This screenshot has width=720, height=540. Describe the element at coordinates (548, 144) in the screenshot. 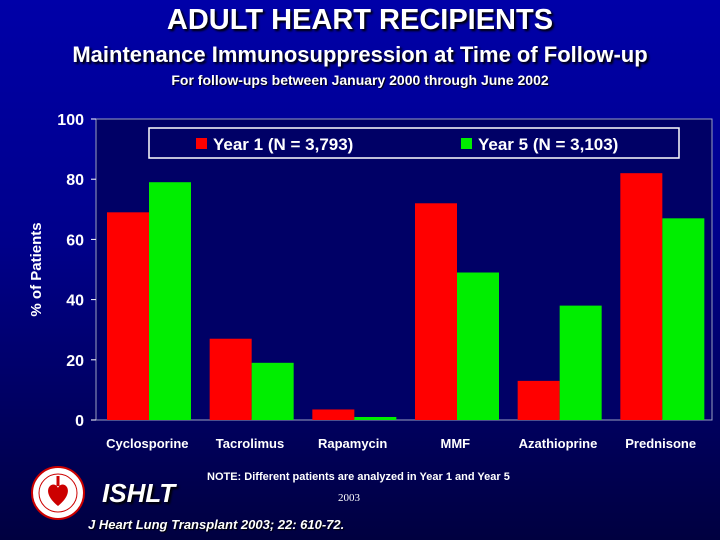

I see `legend-label: Year 5 (N = 3,103)` at that location.